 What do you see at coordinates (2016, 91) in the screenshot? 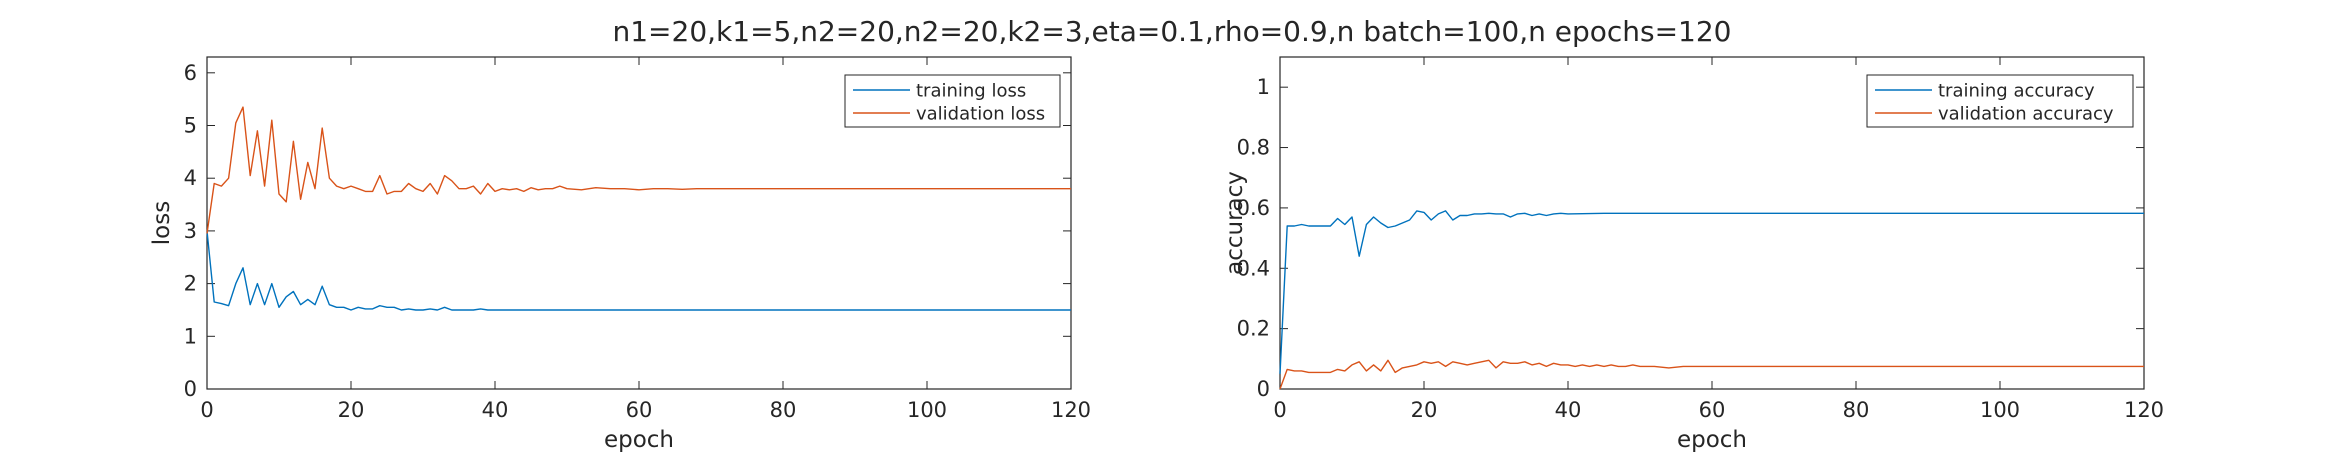
I see `legend-label: training accuracy` at bounding box center [2016, 91].